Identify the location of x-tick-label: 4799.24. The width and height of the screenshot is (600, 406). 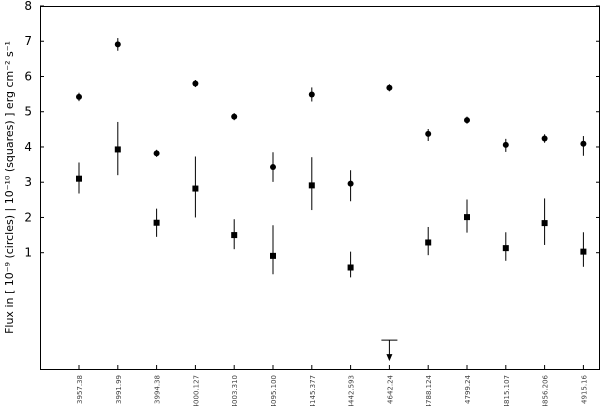
(468, 388).